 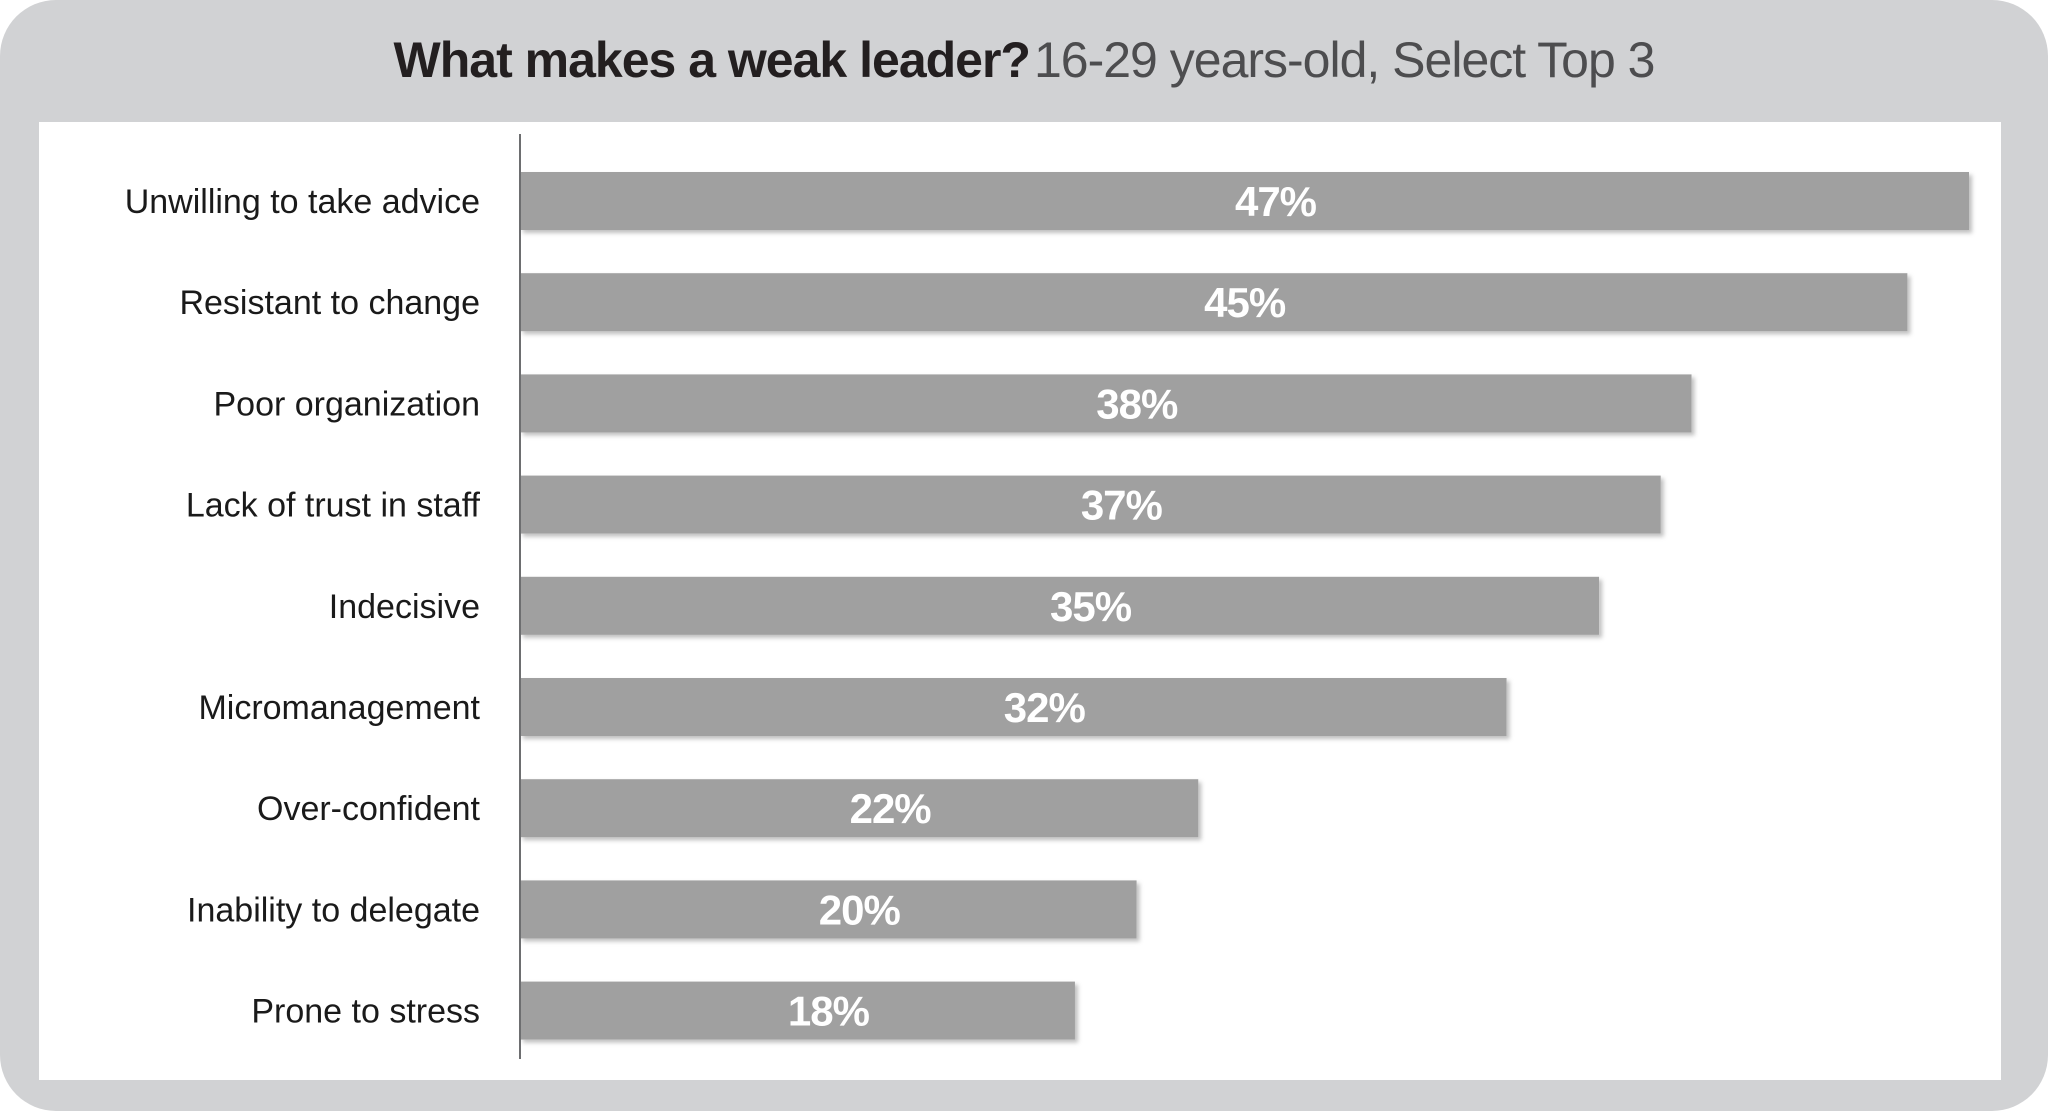 I want to click on category-label: Prone to stress, so click(x=365, y=1012).